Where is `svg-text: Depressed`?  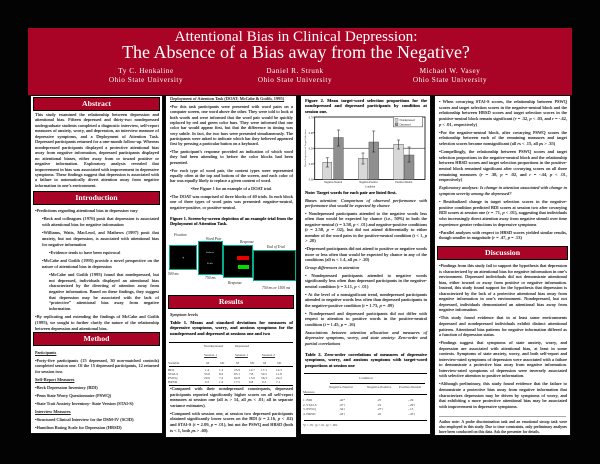 svg-text: Depressed is located at coordinates (406, 125).